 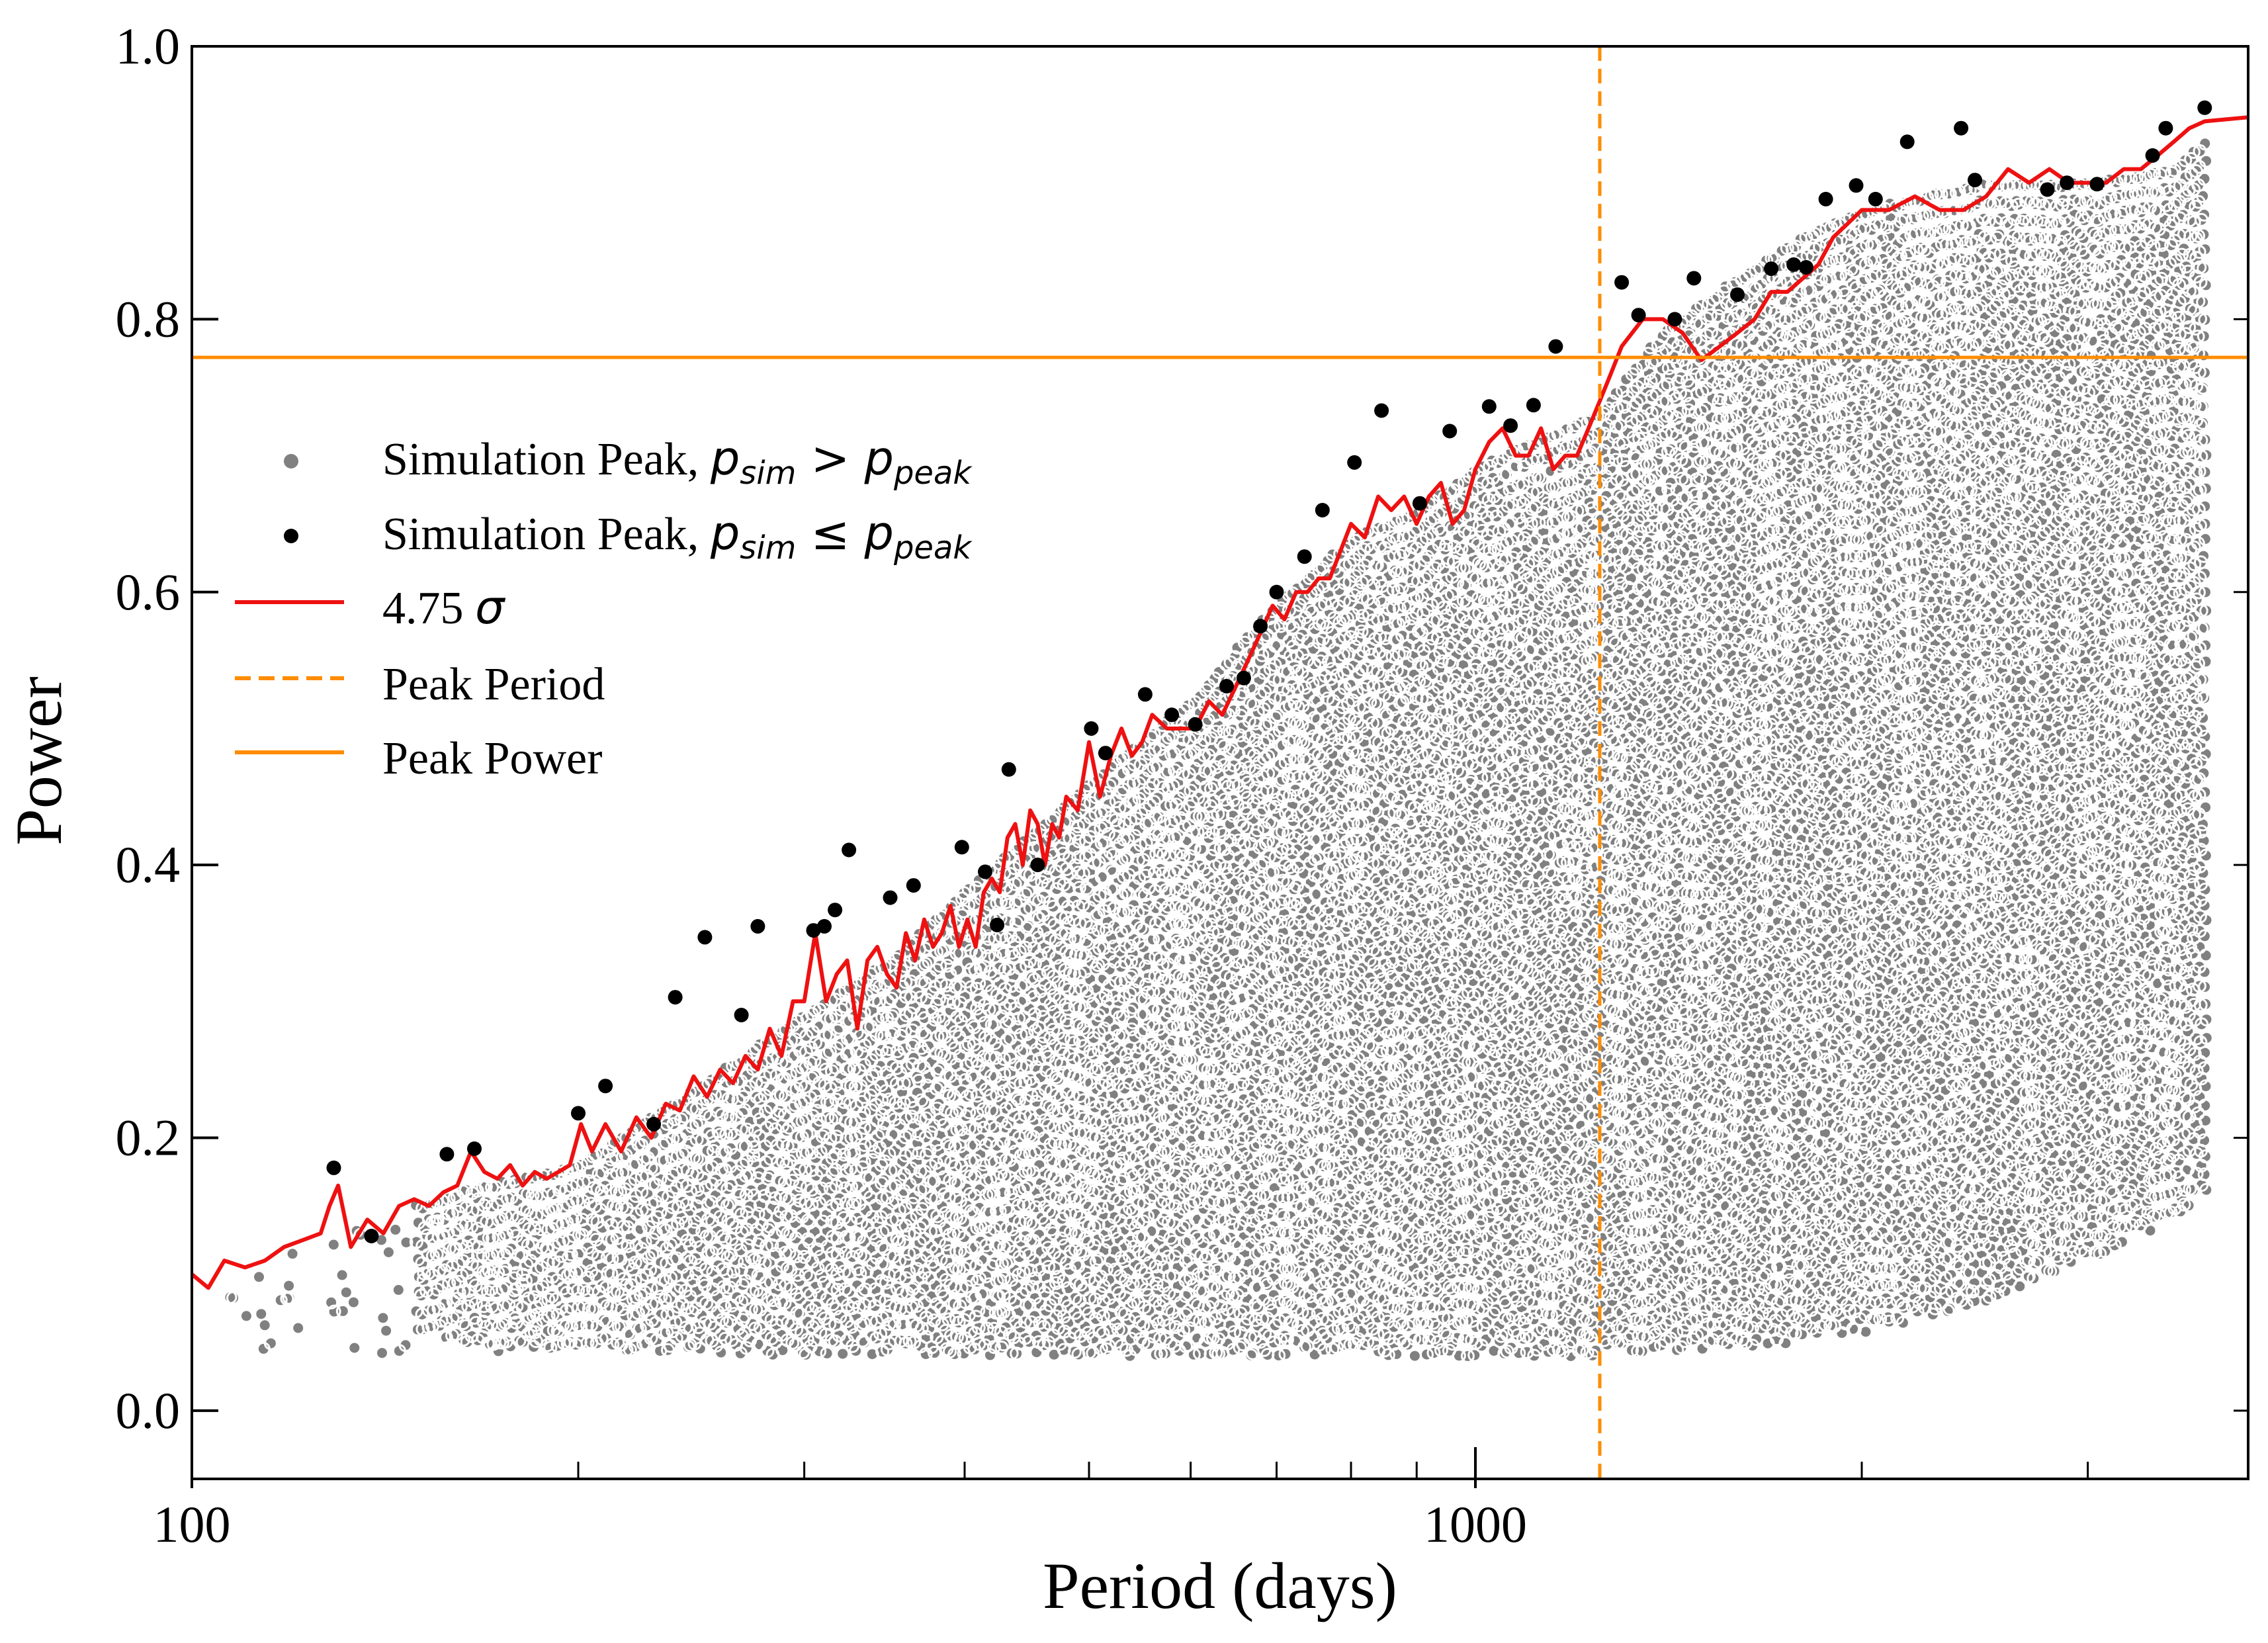 What do you see at coordinates (148, 318) in the screenshot?
I see `y-tick-label: 0.8` at bounding box center [148, 318].